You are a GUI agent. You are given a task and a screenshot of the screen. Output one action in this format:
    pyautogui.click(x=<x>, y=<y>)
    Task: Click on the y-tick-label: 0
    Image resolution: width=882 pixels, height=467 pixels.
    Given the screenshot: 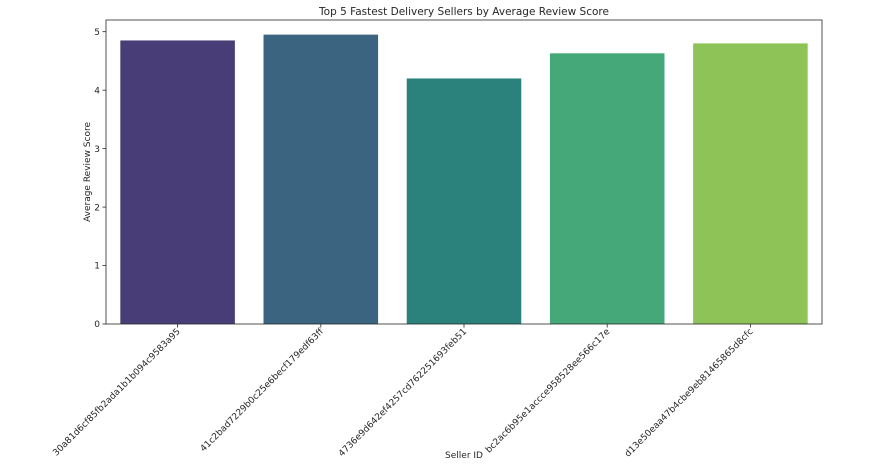 What is the action you would take?
    pyautogui.click(x=97, y=325)
    